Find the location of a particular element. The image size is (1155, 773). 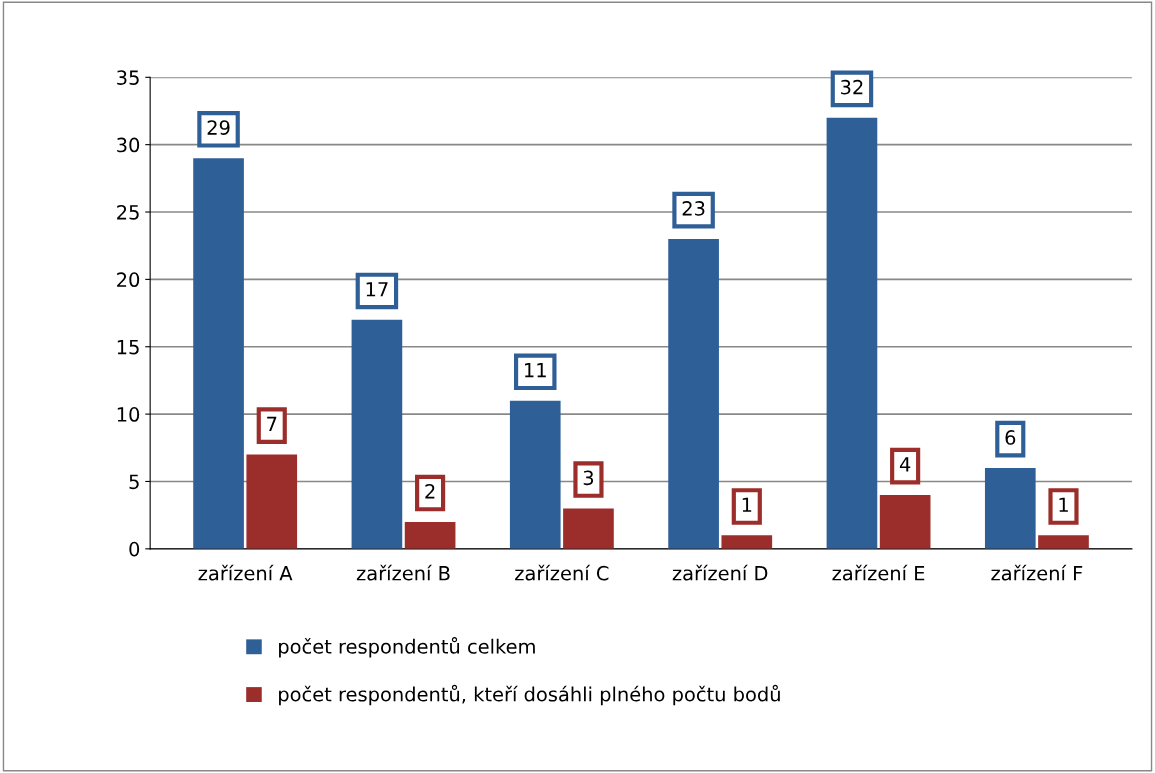

x-tick-label: zařízení E is located at coordinates (878, 572).